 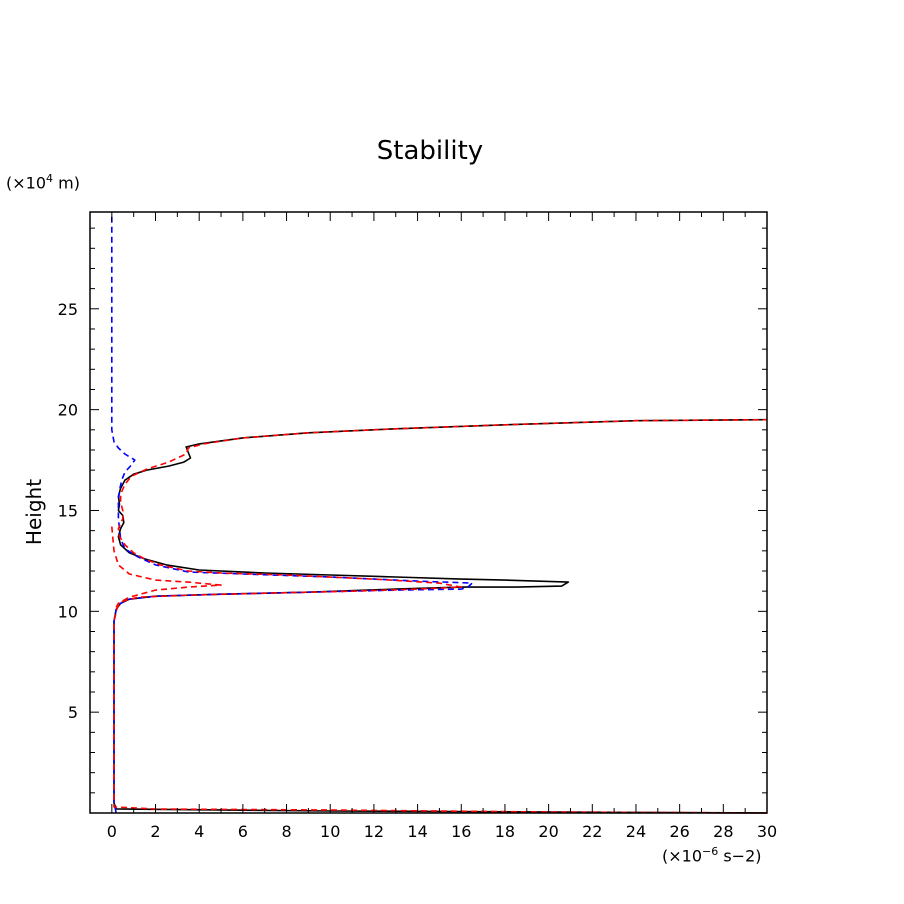 I want to click on y-tick-label: 15, so click(x=68, y=510).